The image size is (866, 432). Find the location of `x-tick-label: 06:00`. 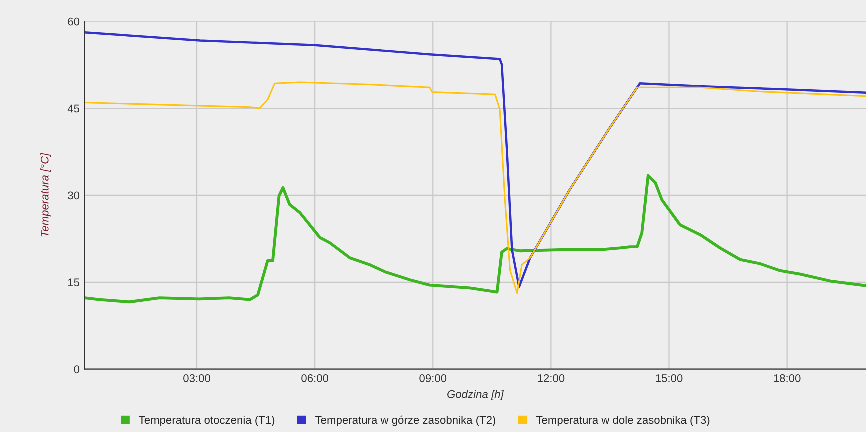

x-tick-label: 06:00 is located at coordinates (315, 378).